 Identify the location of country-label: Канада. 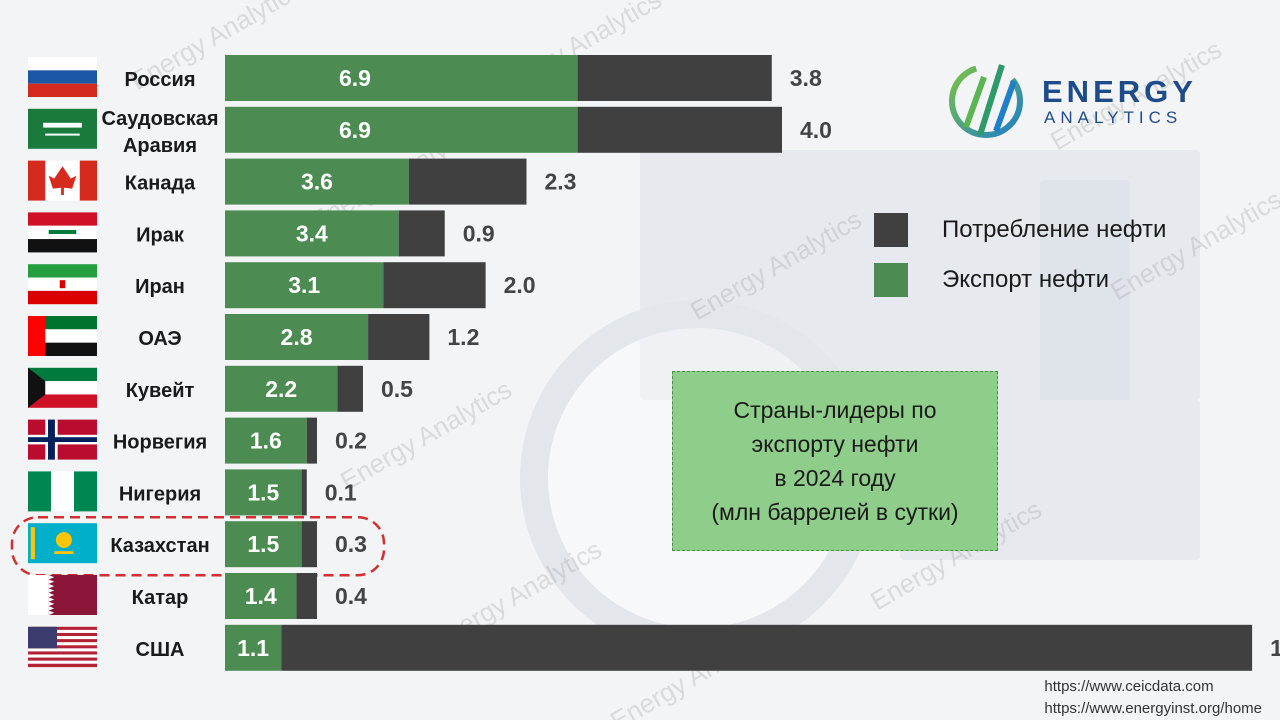
(160, 184).